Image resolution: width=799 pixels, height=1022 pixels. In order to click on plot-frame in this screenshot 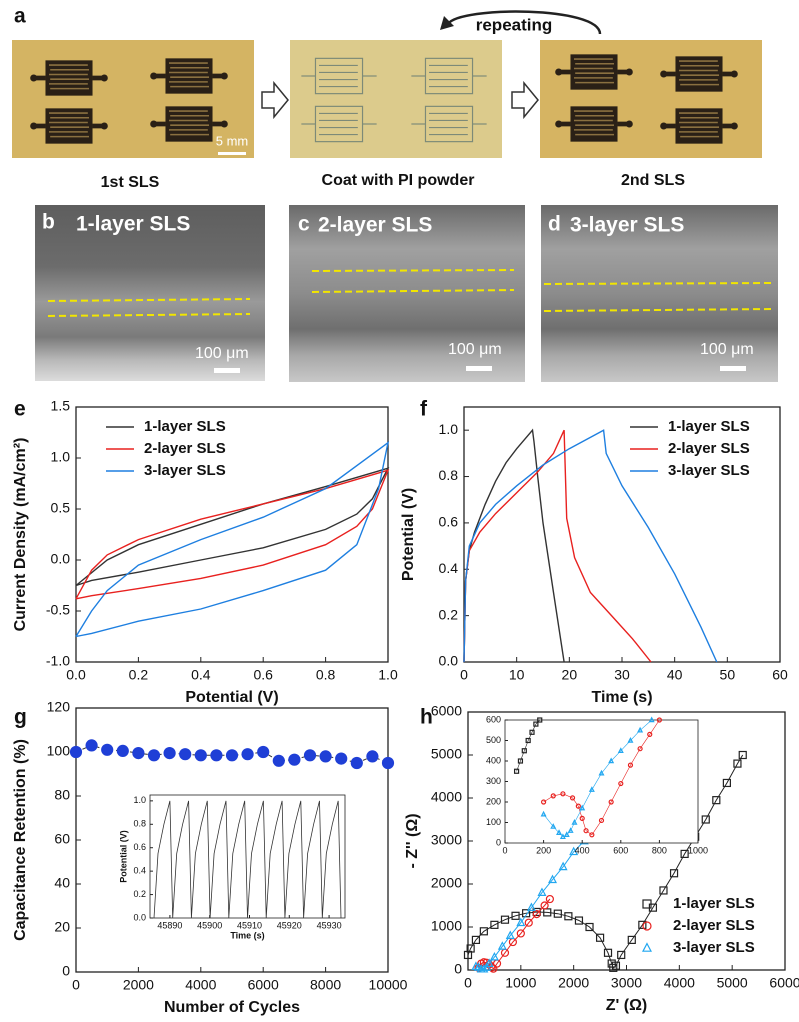, I will do `click(232, 534)`.